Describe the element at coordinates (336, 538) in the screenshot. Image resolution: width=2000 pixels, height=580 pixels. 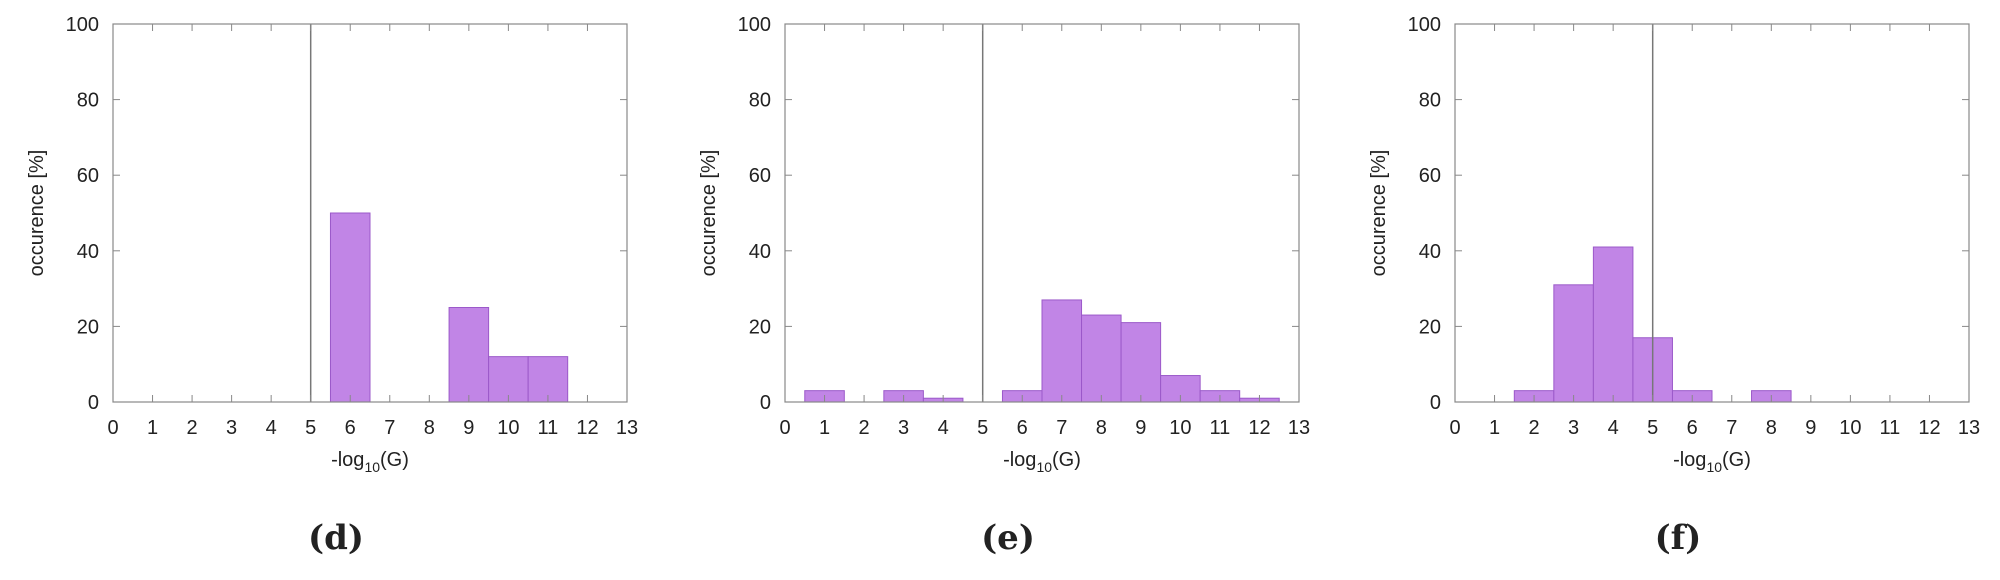
I see `caption-d: (d)` at that location.